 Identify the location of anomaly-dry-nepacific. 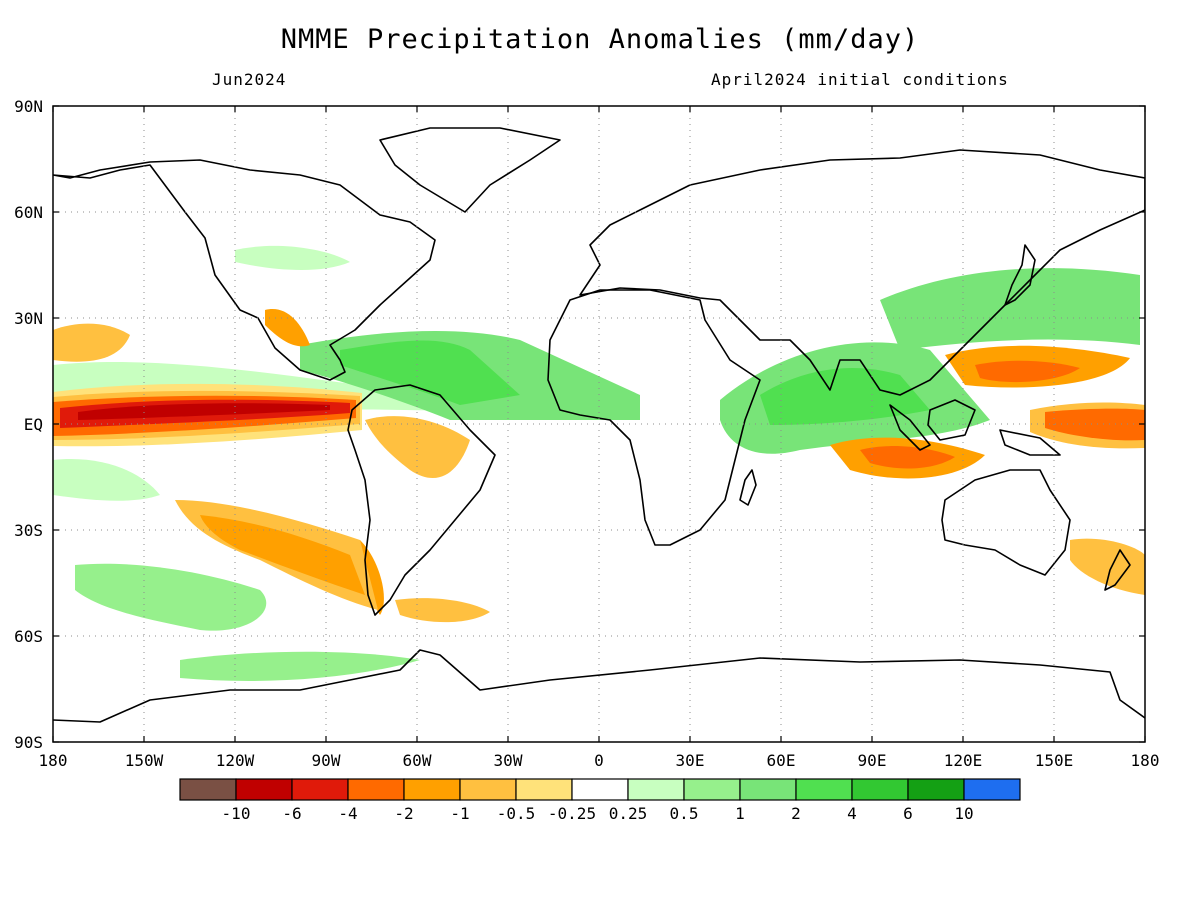
(91, 342).